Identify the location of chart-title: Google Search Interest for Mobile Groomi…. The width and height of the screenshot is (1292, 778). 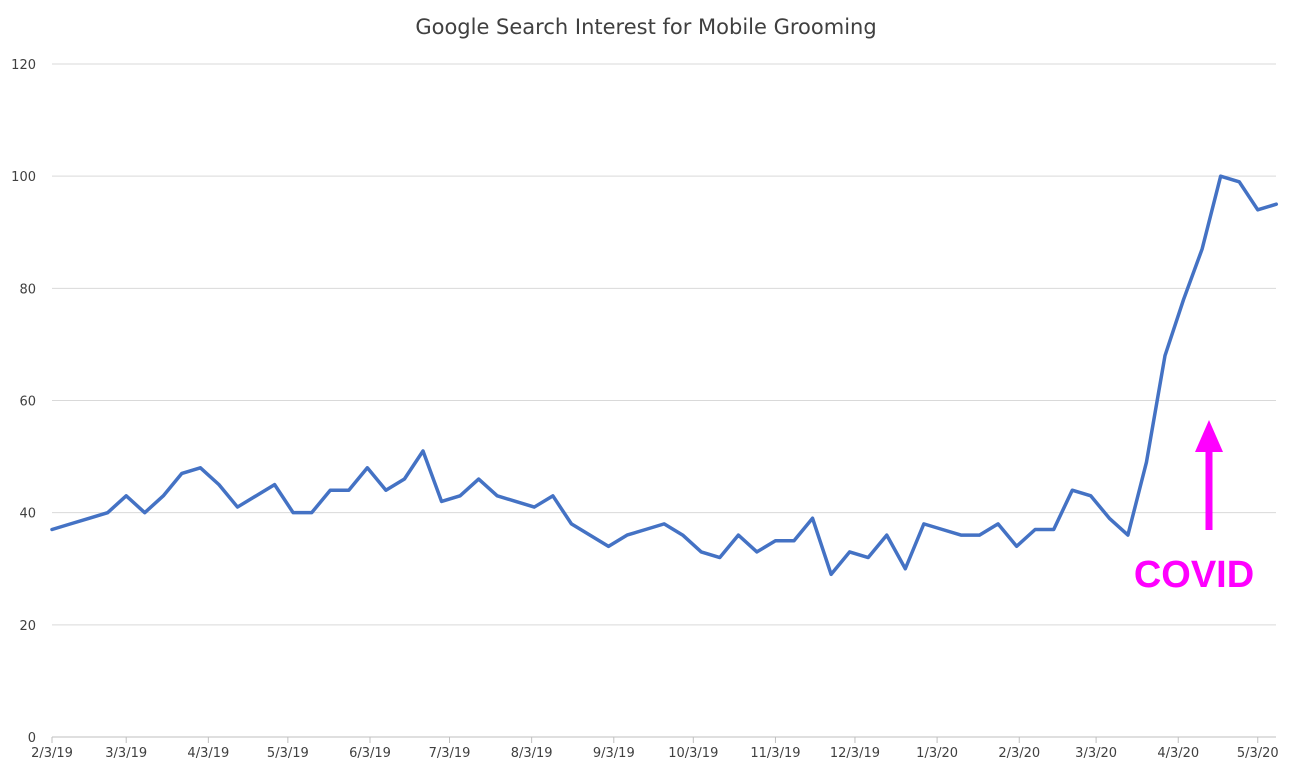
(645, 27).